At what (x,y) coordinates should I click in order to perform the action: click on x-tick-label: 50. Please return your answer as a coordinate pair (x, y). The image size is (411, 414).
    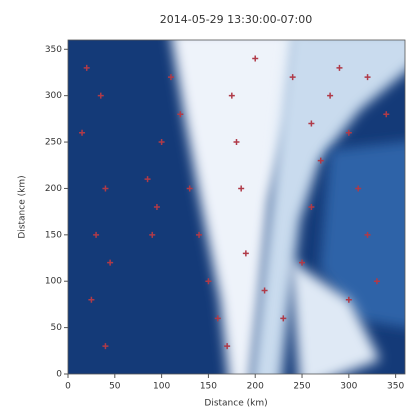
    Looking at the image, I should click on (115, 387).